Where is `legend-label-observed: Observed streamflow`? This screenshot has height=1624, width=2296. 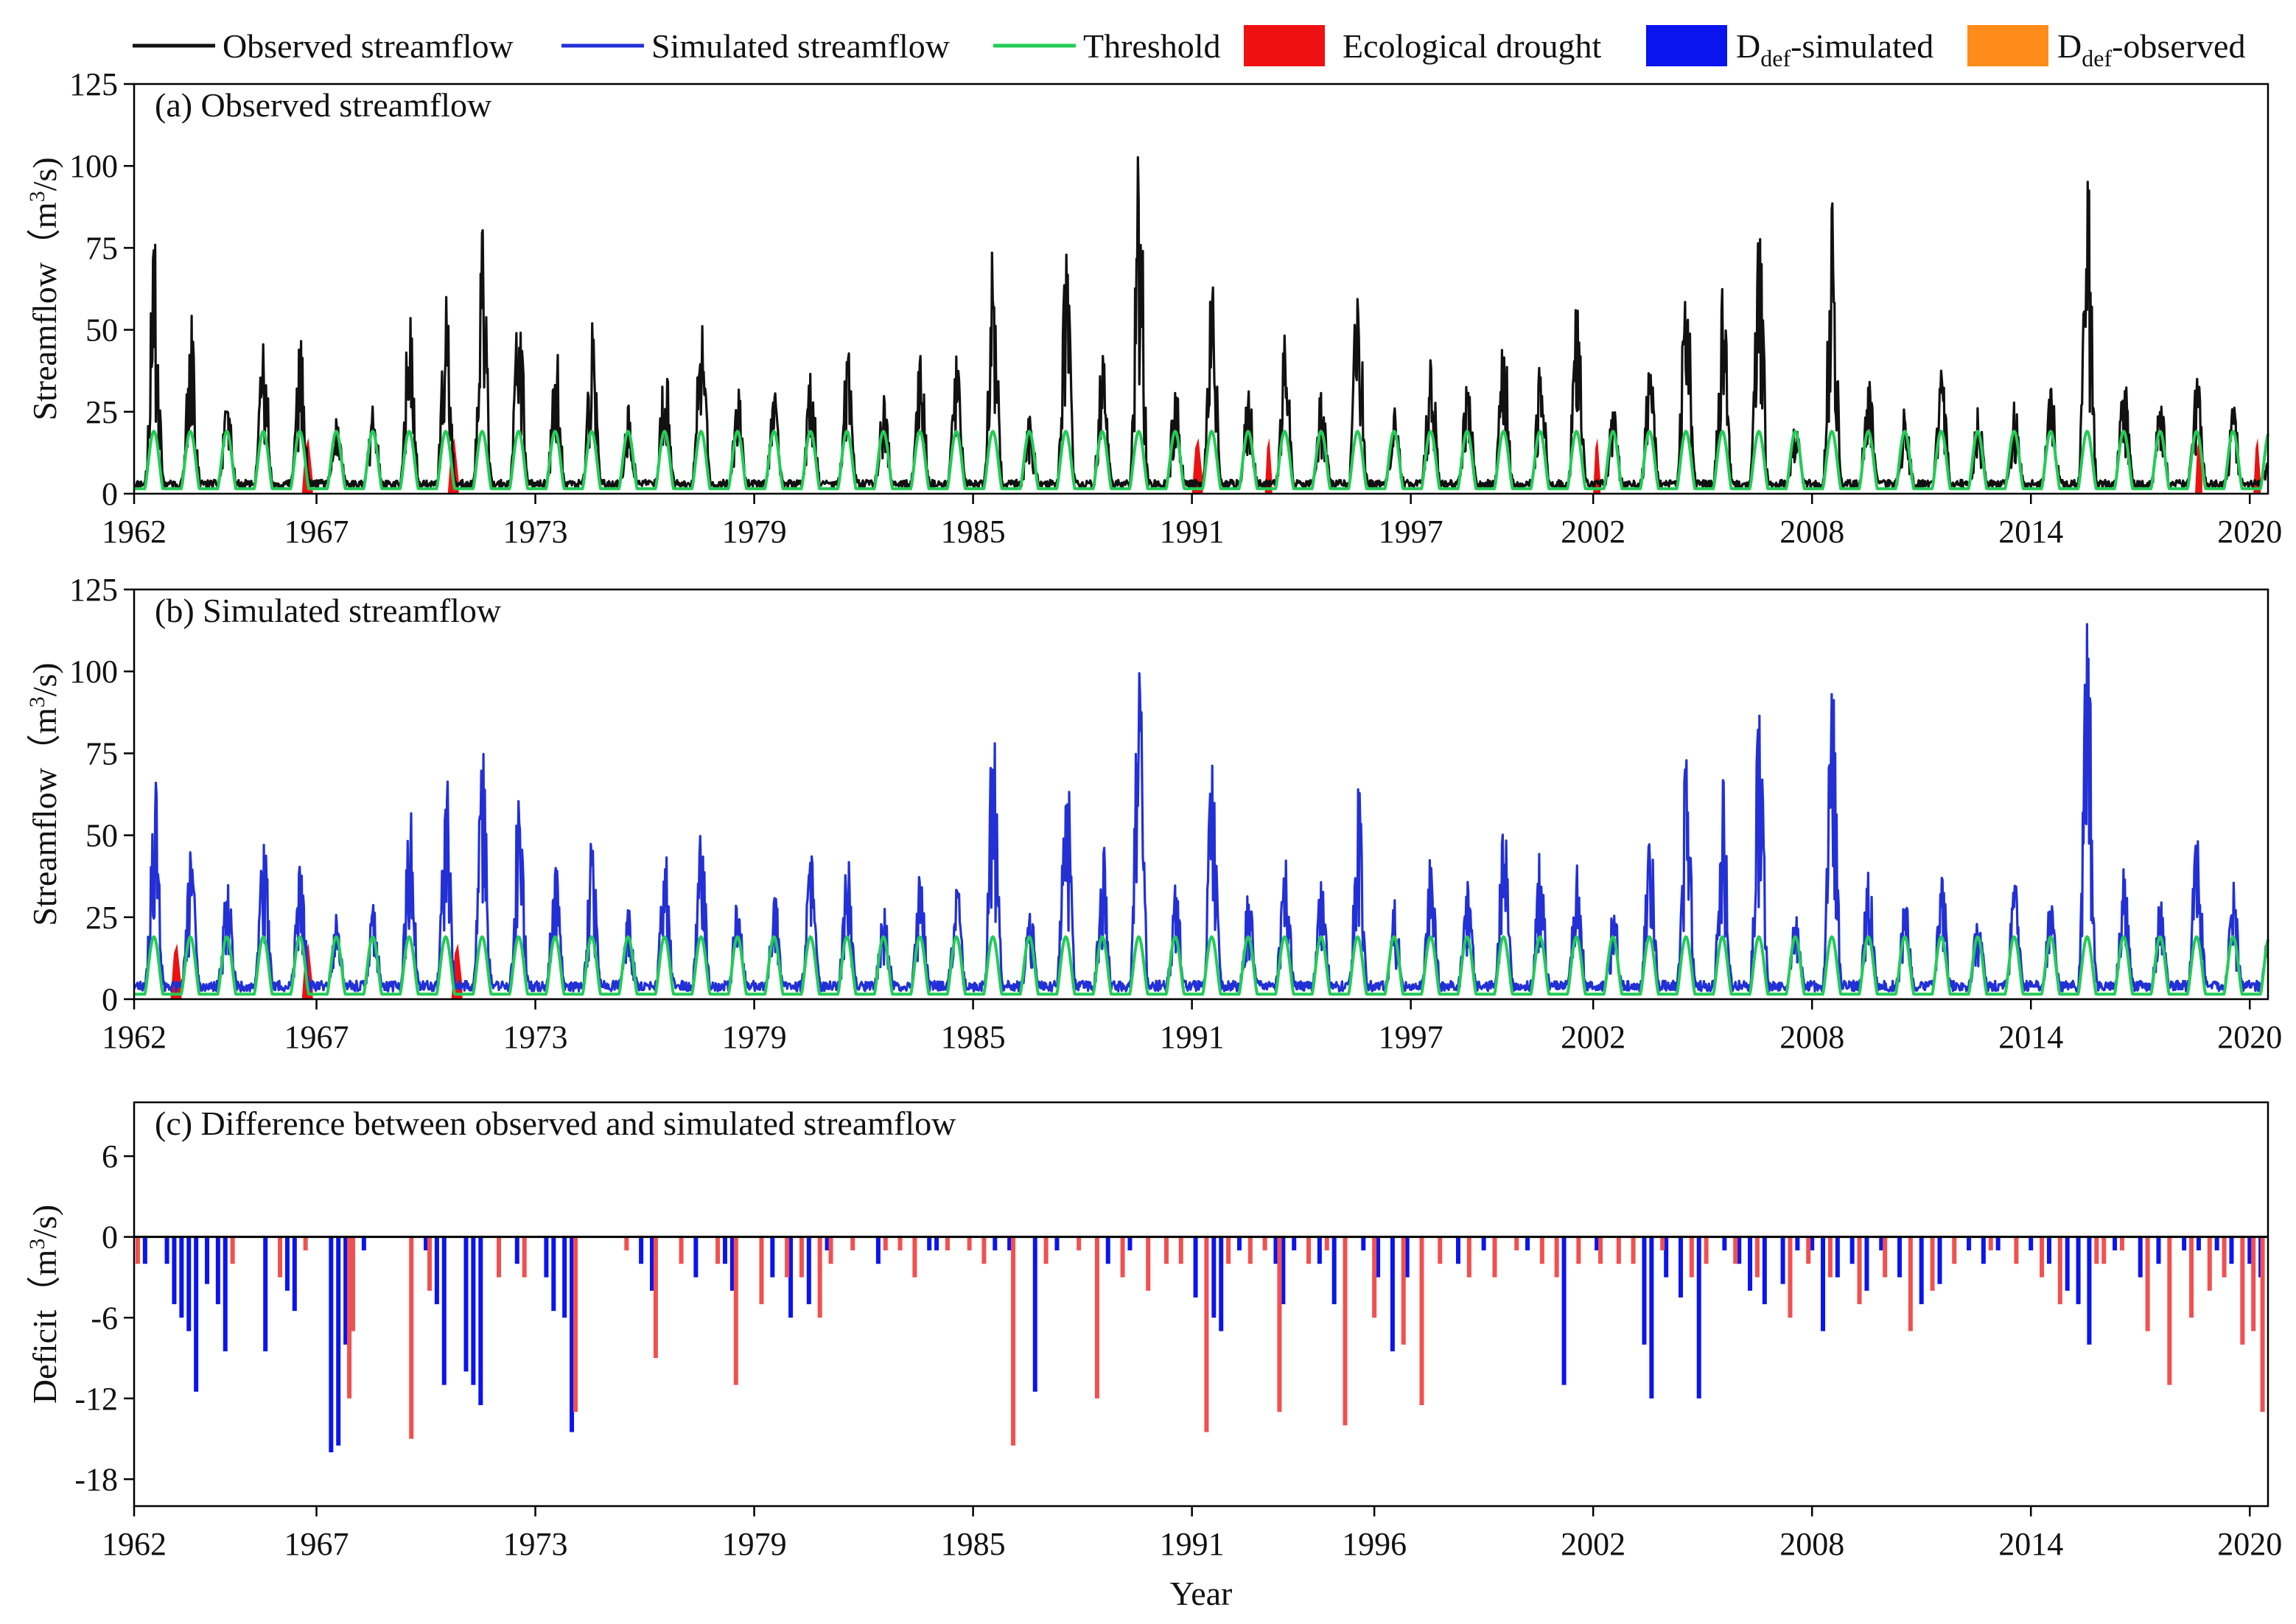 legend-label-observed: Observed streamflow is located at coordinates (368, 46).